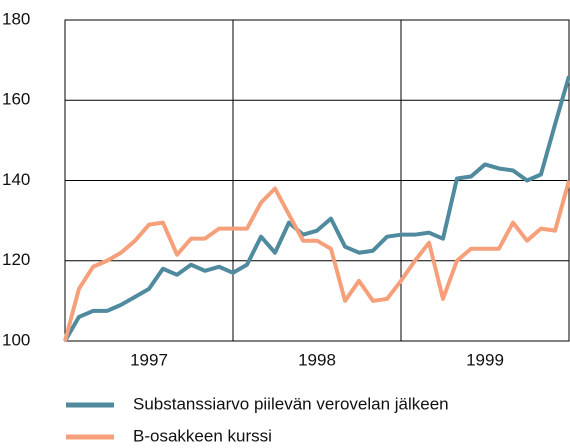 This screenshot has width=570, height=448. Describe the element at coordinates (202, 435) in the screenshot. I see `legend-label: B-osakkeen kurssi` at that location.